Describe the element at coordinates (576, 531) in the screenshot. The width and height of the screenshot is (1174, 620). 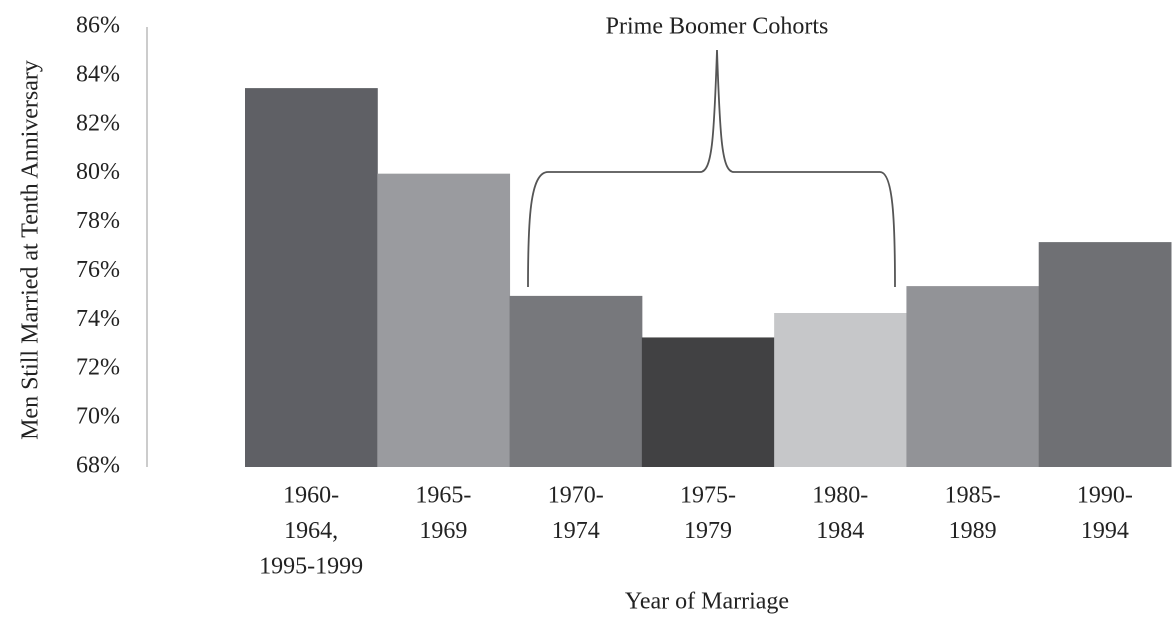
I see `x-tick-label: 1974` at that location.